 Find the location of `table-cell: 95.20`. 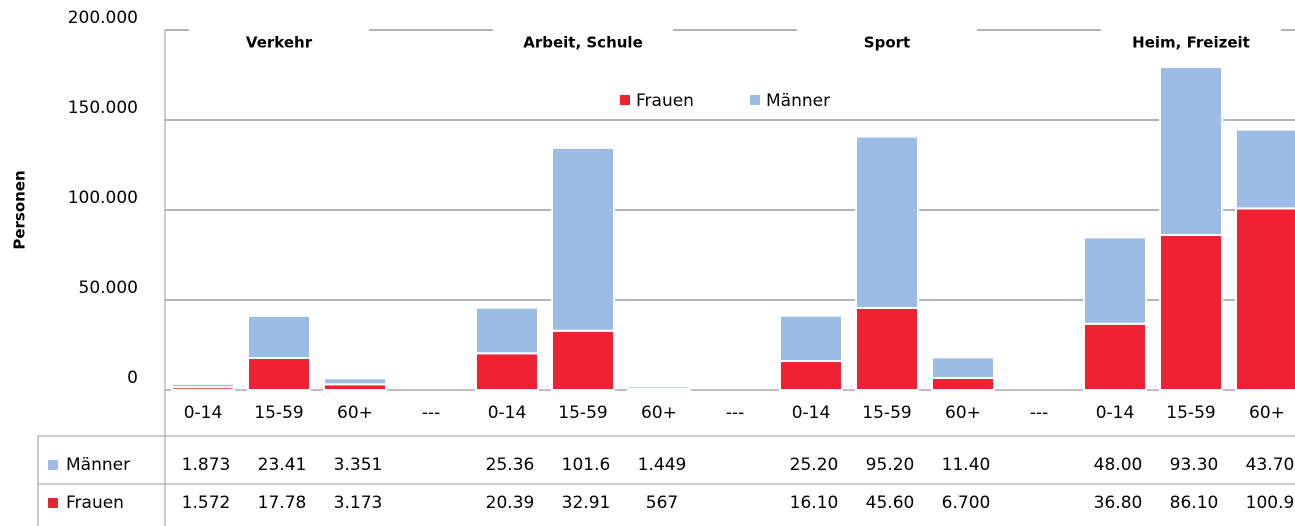

table-cell: 95.20 is located at coordinates (890, 465).